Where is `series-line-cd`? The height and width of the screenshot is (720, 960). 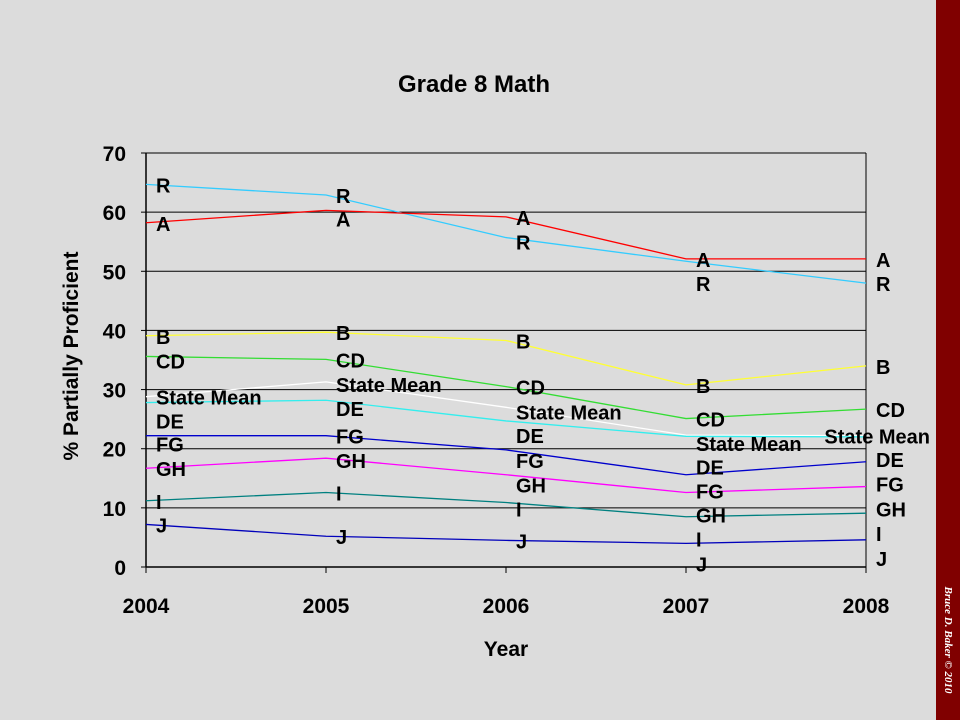 series-line-cd is located at coordinates (506, 387).